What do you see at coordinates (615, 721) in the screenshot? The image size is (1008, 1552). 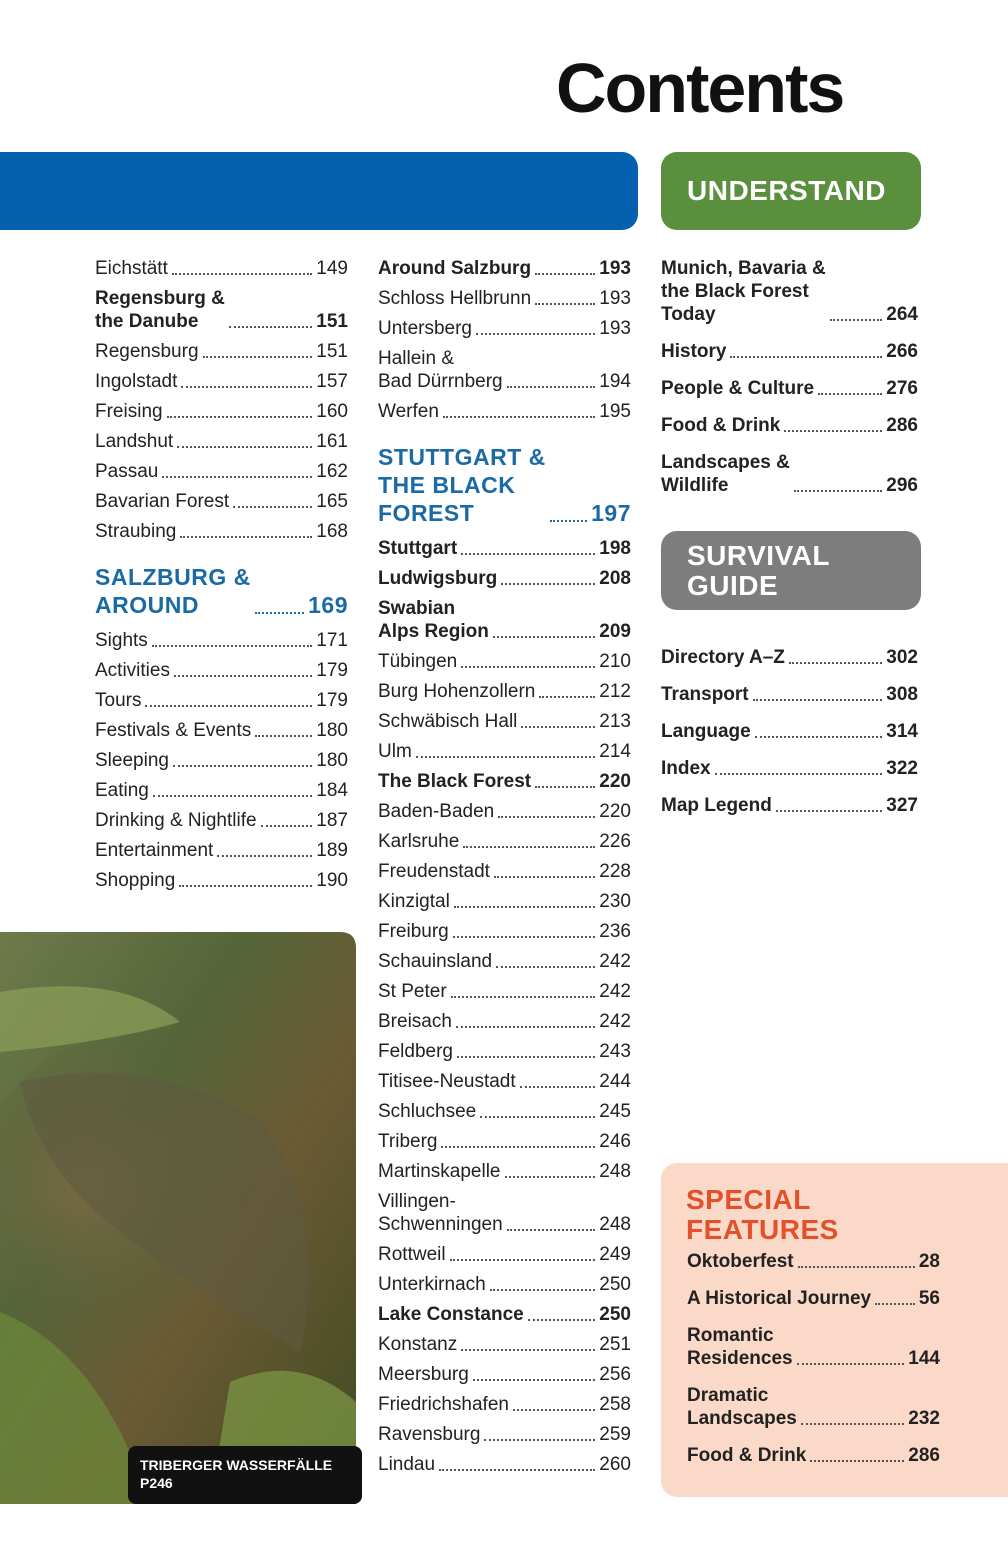 I see `page-number: 213` at bounding box center [615, 721].